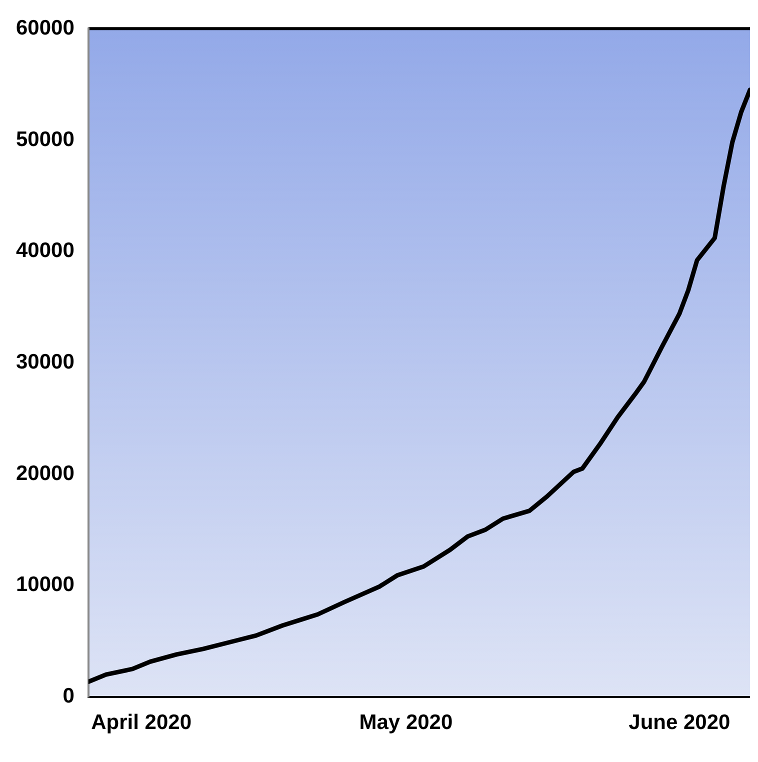 The width and height of the screenshot is (758, 762). What do you see at coordinates (45, 250) in the screenshot?
I see `y-tick-label: 40000` at bounding box center [45, 250].